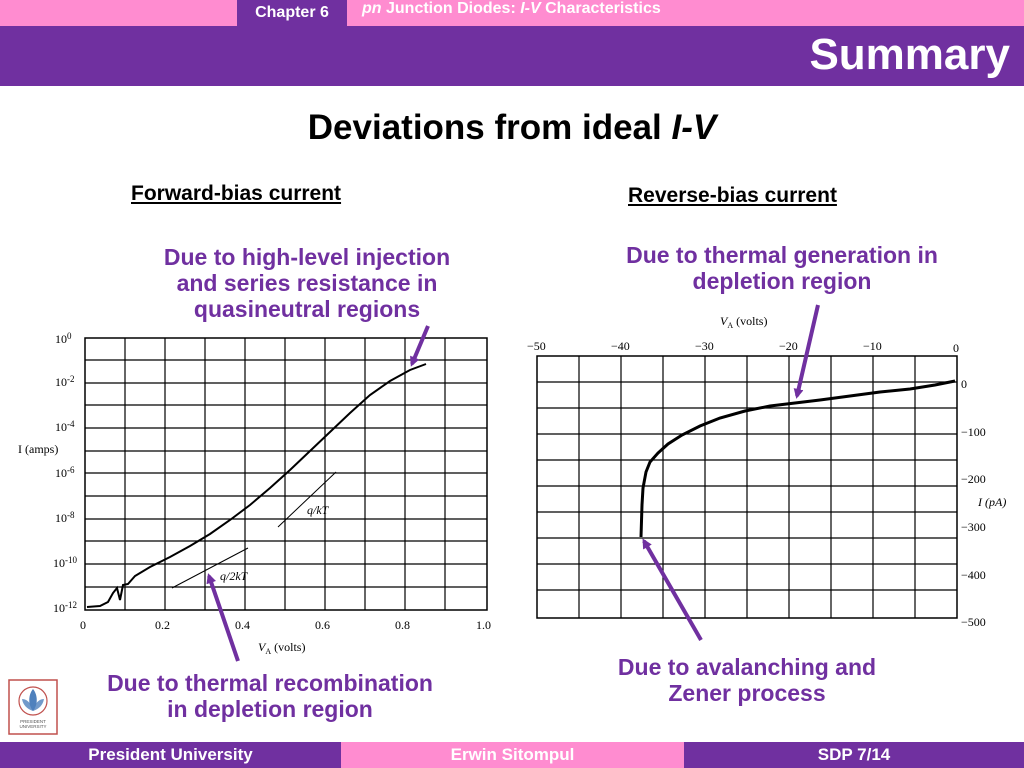 The image size is (1024, 768). What do you see at coordinates (292, 13) in the screenshot?
I see `chapter-label: Chapter 6` at bounding box center [292, 13].